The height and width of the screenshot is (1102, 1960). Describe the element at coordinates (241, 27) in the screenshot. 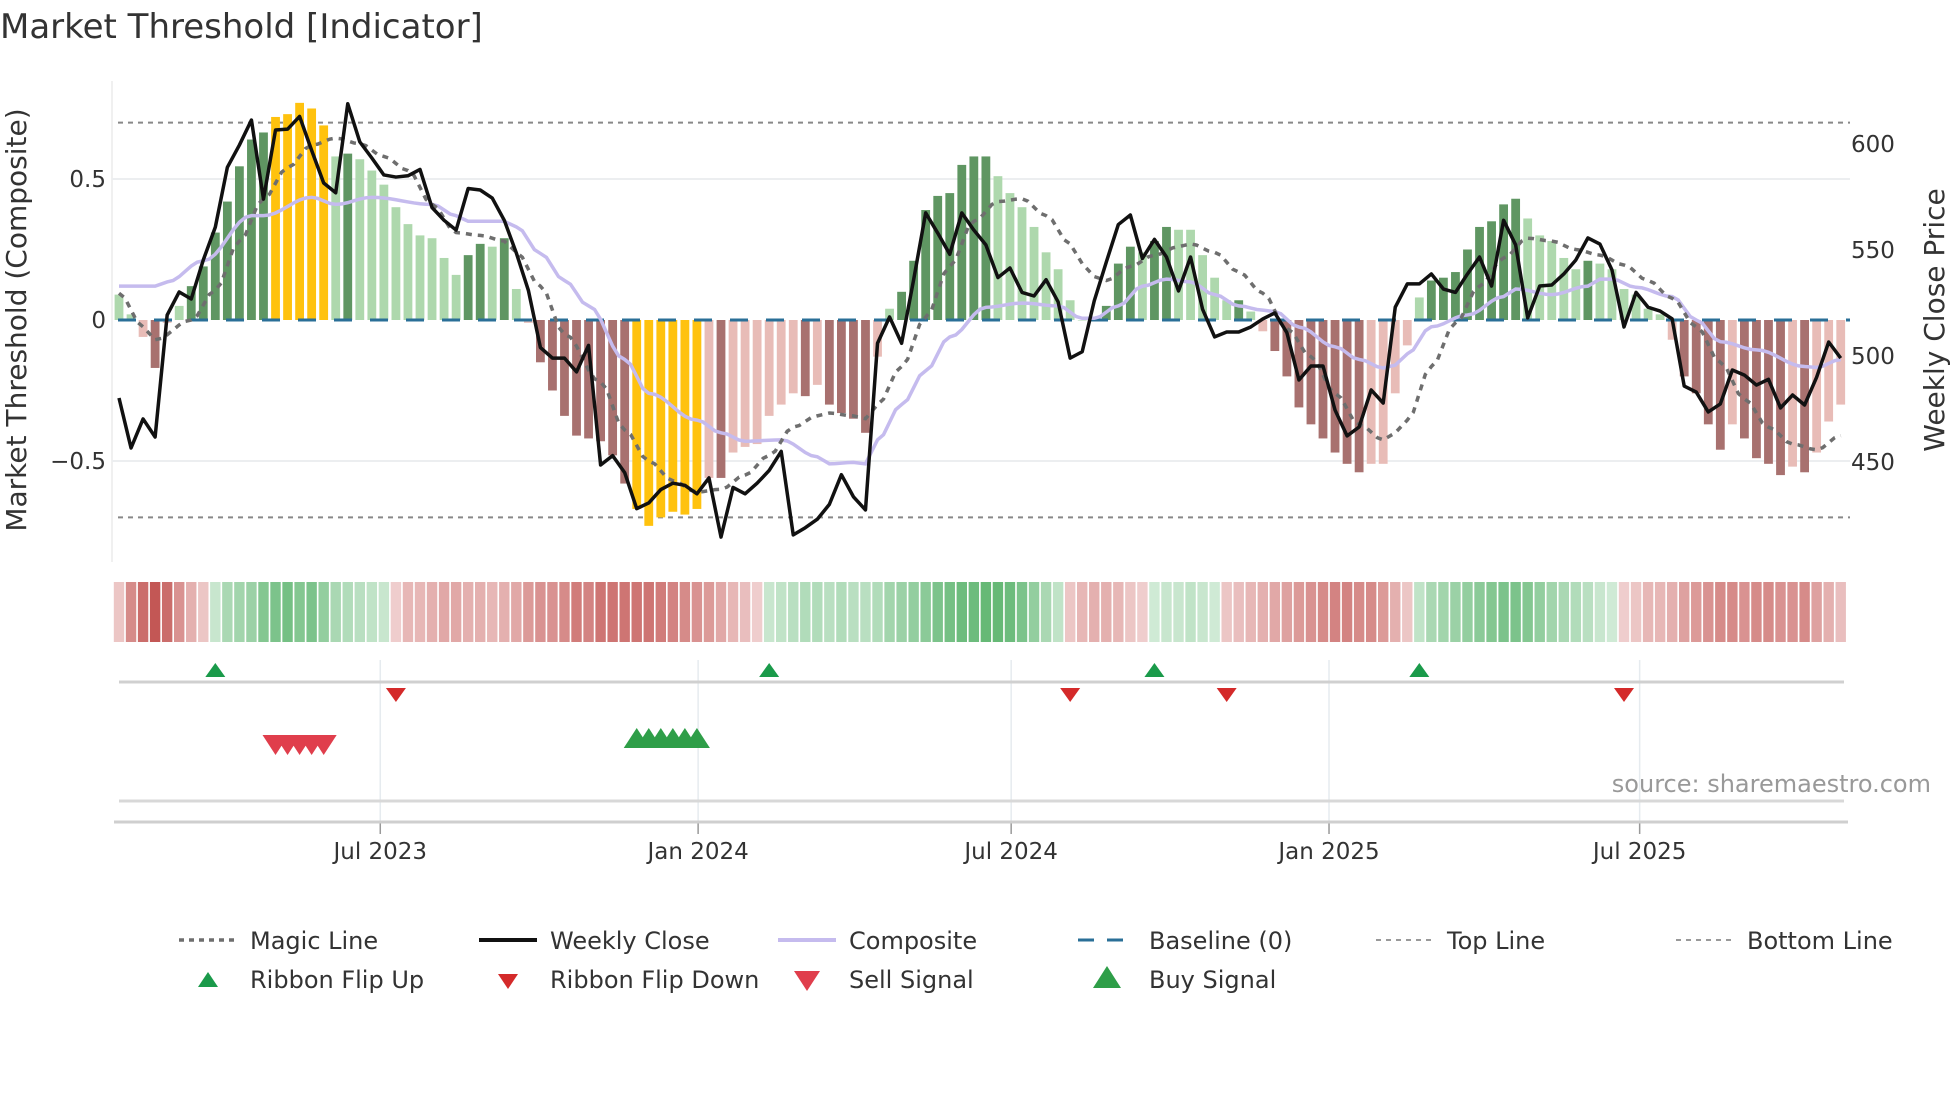

I see `chart-title: Market Threshold [Indicator]` at that location.